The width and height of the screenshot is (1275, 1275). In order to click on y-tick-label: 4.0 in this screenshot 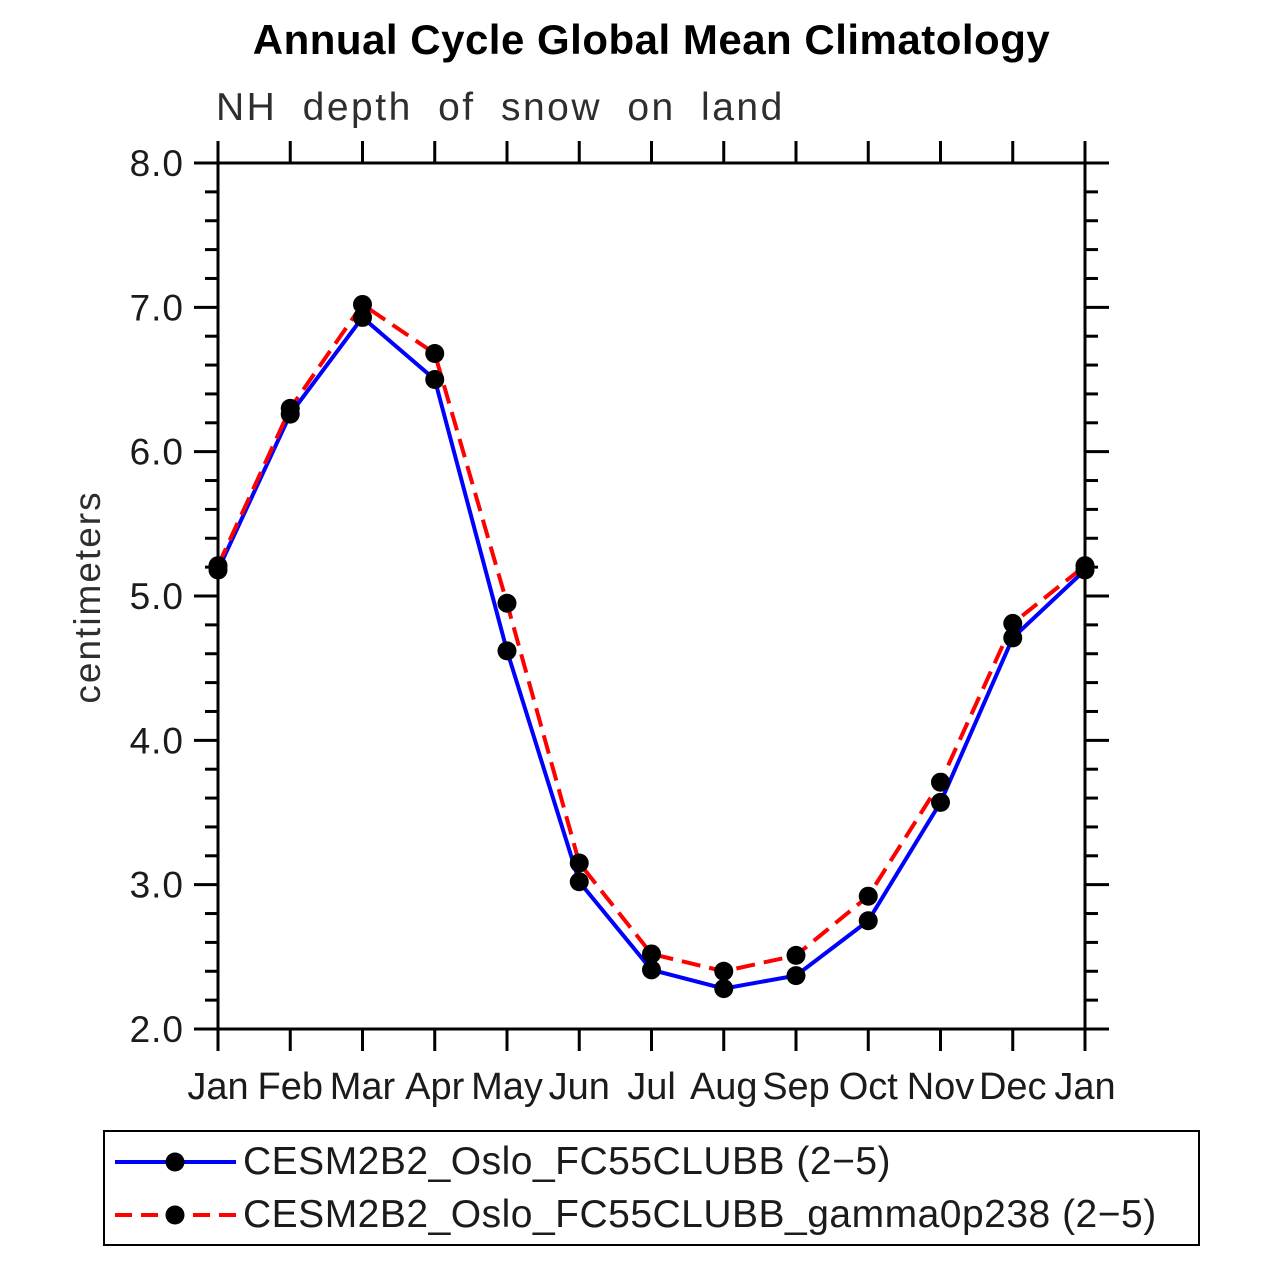, I will do `click(157, 740)`.